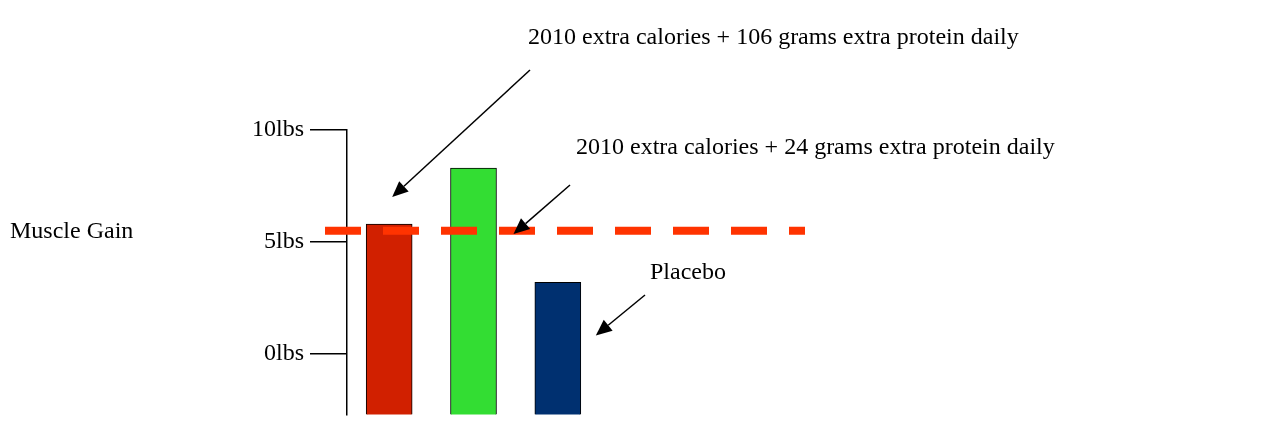 This screenshot has height=435, width=1275. What do you see at coordinates (773, 36) in the screenshot?
I see `text: 2010 extra calories + 106 grams extra protein daily` at bounding box center [773, 36].